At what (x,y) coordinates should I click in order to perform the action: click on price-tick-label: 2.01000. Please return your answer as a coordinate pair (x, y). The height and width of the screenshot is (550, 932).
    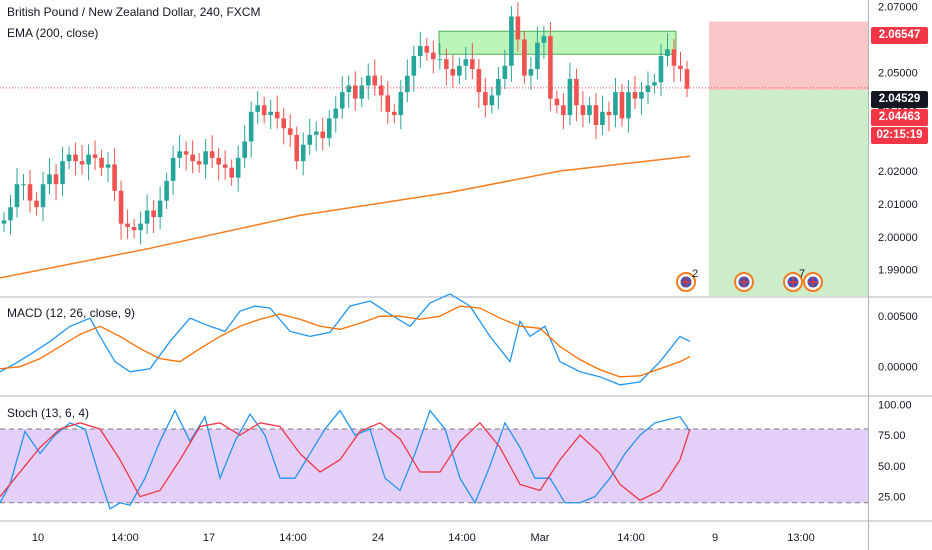
    Looking at the image, I should click on (898, 205).